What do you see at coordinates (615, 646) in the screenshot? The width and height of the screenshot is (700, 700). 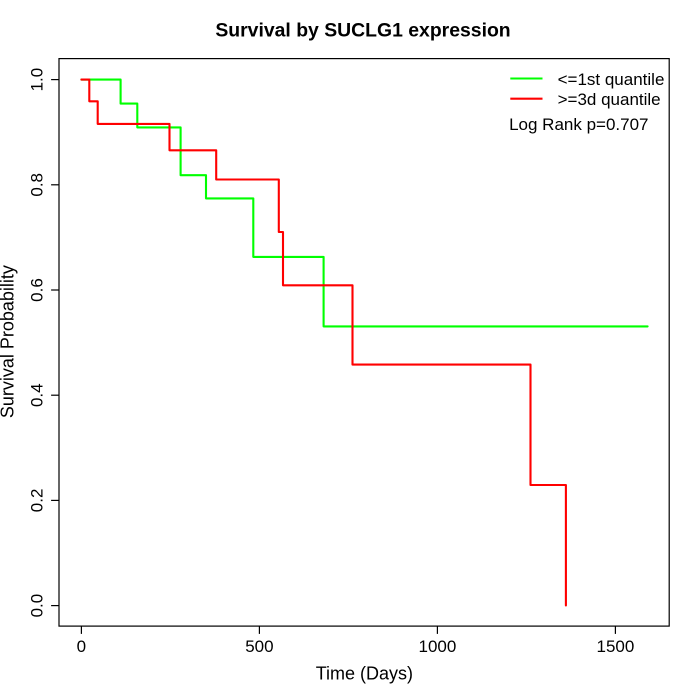 I see `svg-text: 1500` at bounding box center [615, 646].